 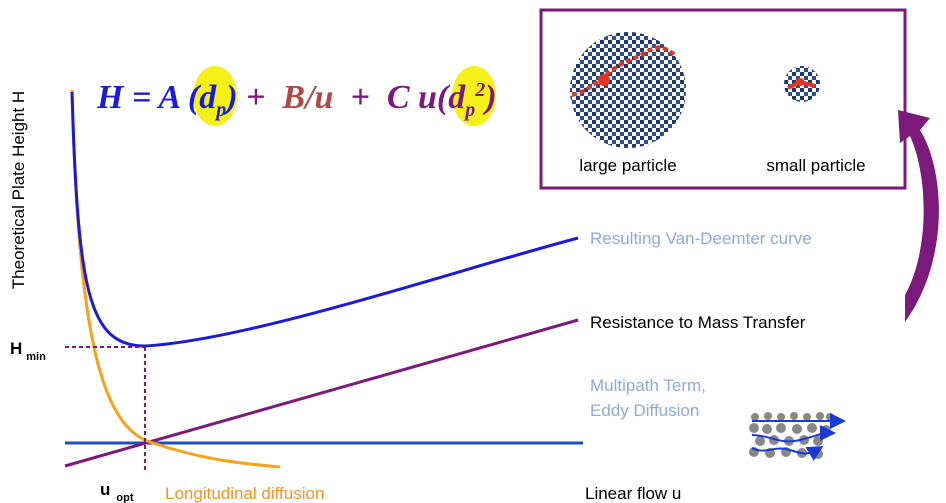 I want to click on curved-arrow, so click(x=918, y=216).